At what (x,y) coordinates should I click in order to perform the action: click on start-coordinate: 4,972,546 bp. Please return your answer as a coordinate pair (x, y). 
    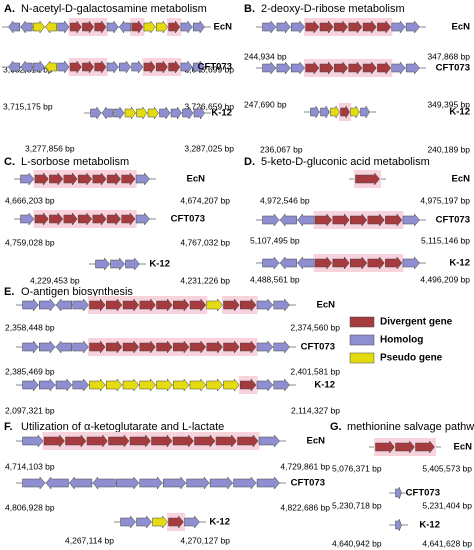
    Looking at the image, I should click on (285, 200).